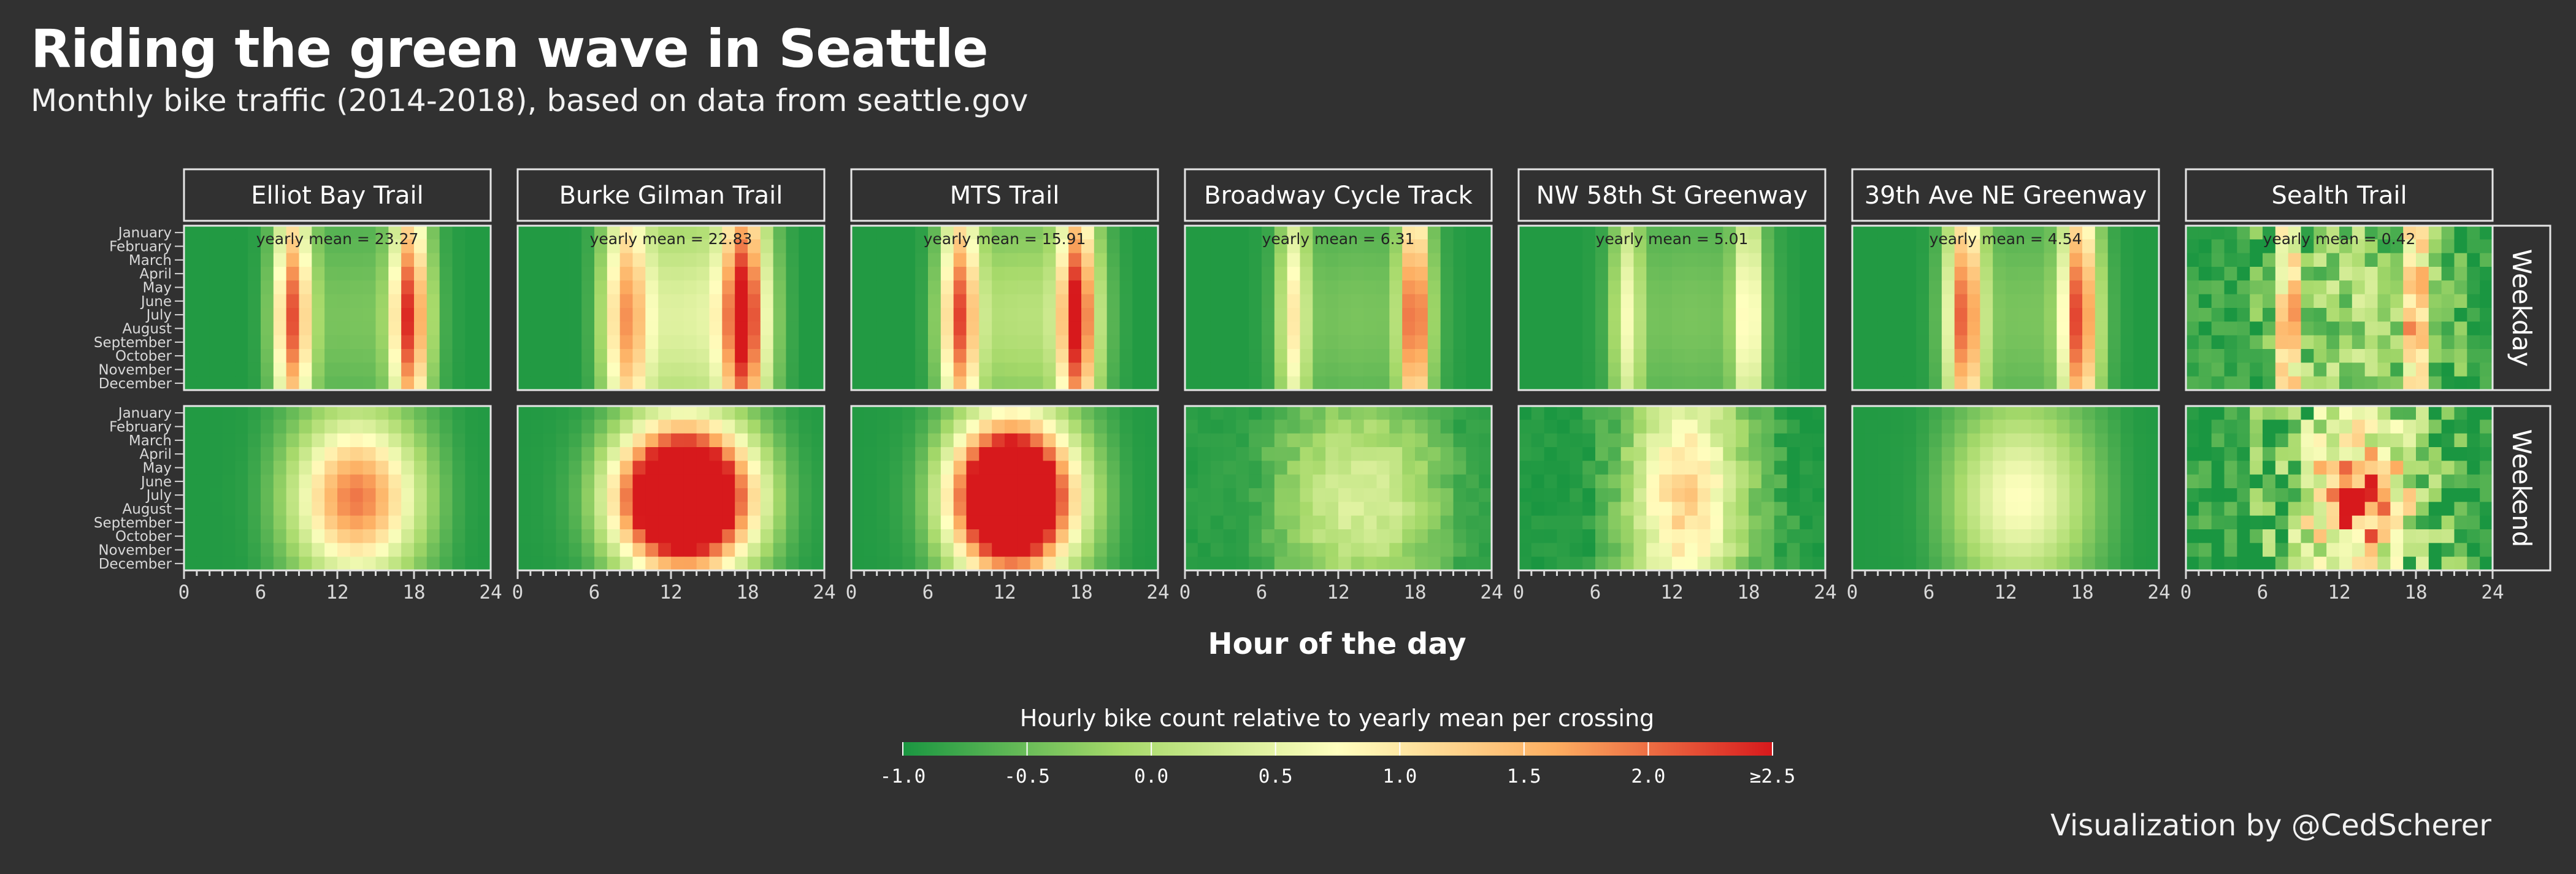 The height and width of the screenshot is (874, 2576). What do you see at coordinates (824, 592) in the screenshot?
I see `x-tick-label: 24` at bounding box center [824, 592].